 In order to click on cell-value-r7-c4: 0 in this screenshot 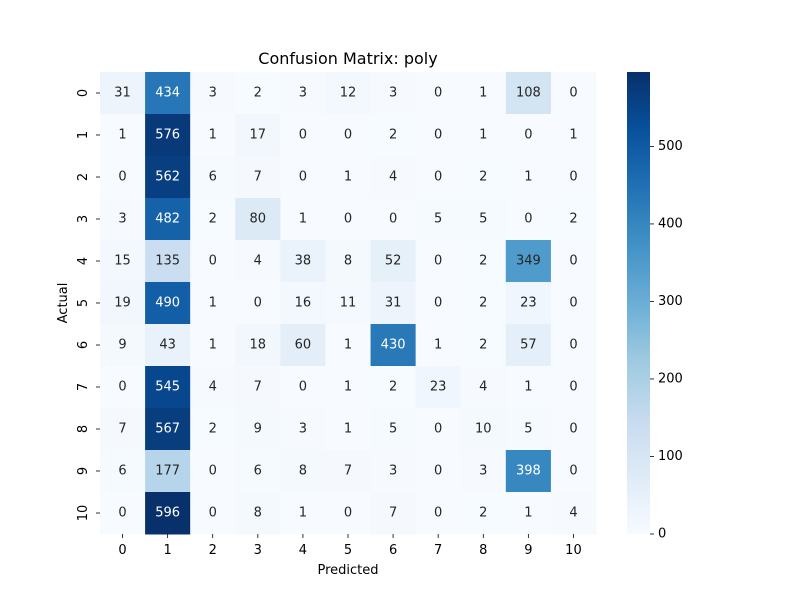, I will do `click(303, 387)`.